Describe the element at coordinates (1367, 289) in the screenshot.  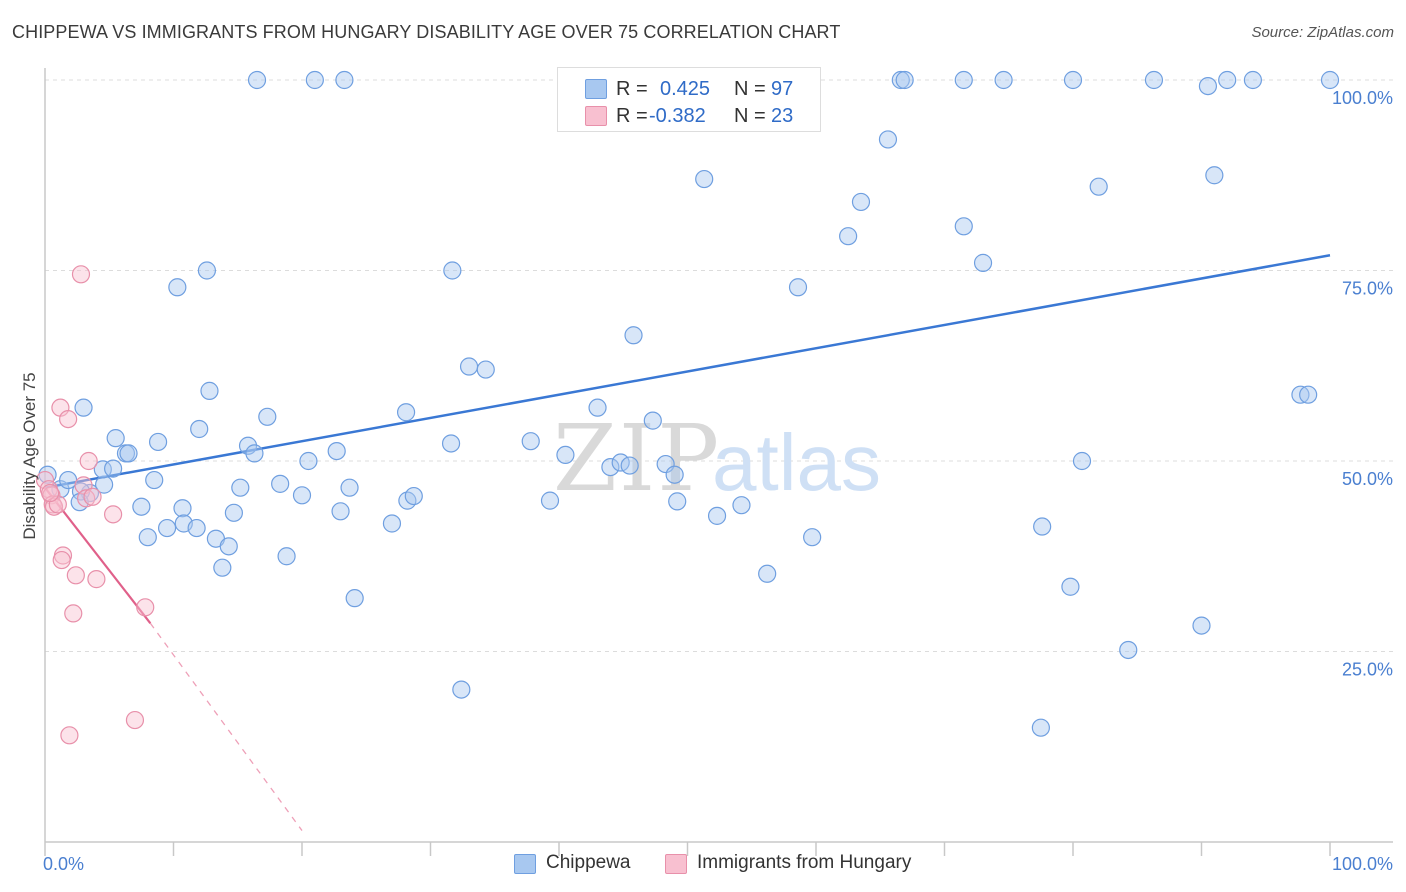
I see `y-tick-label: 75.0%` at that location.